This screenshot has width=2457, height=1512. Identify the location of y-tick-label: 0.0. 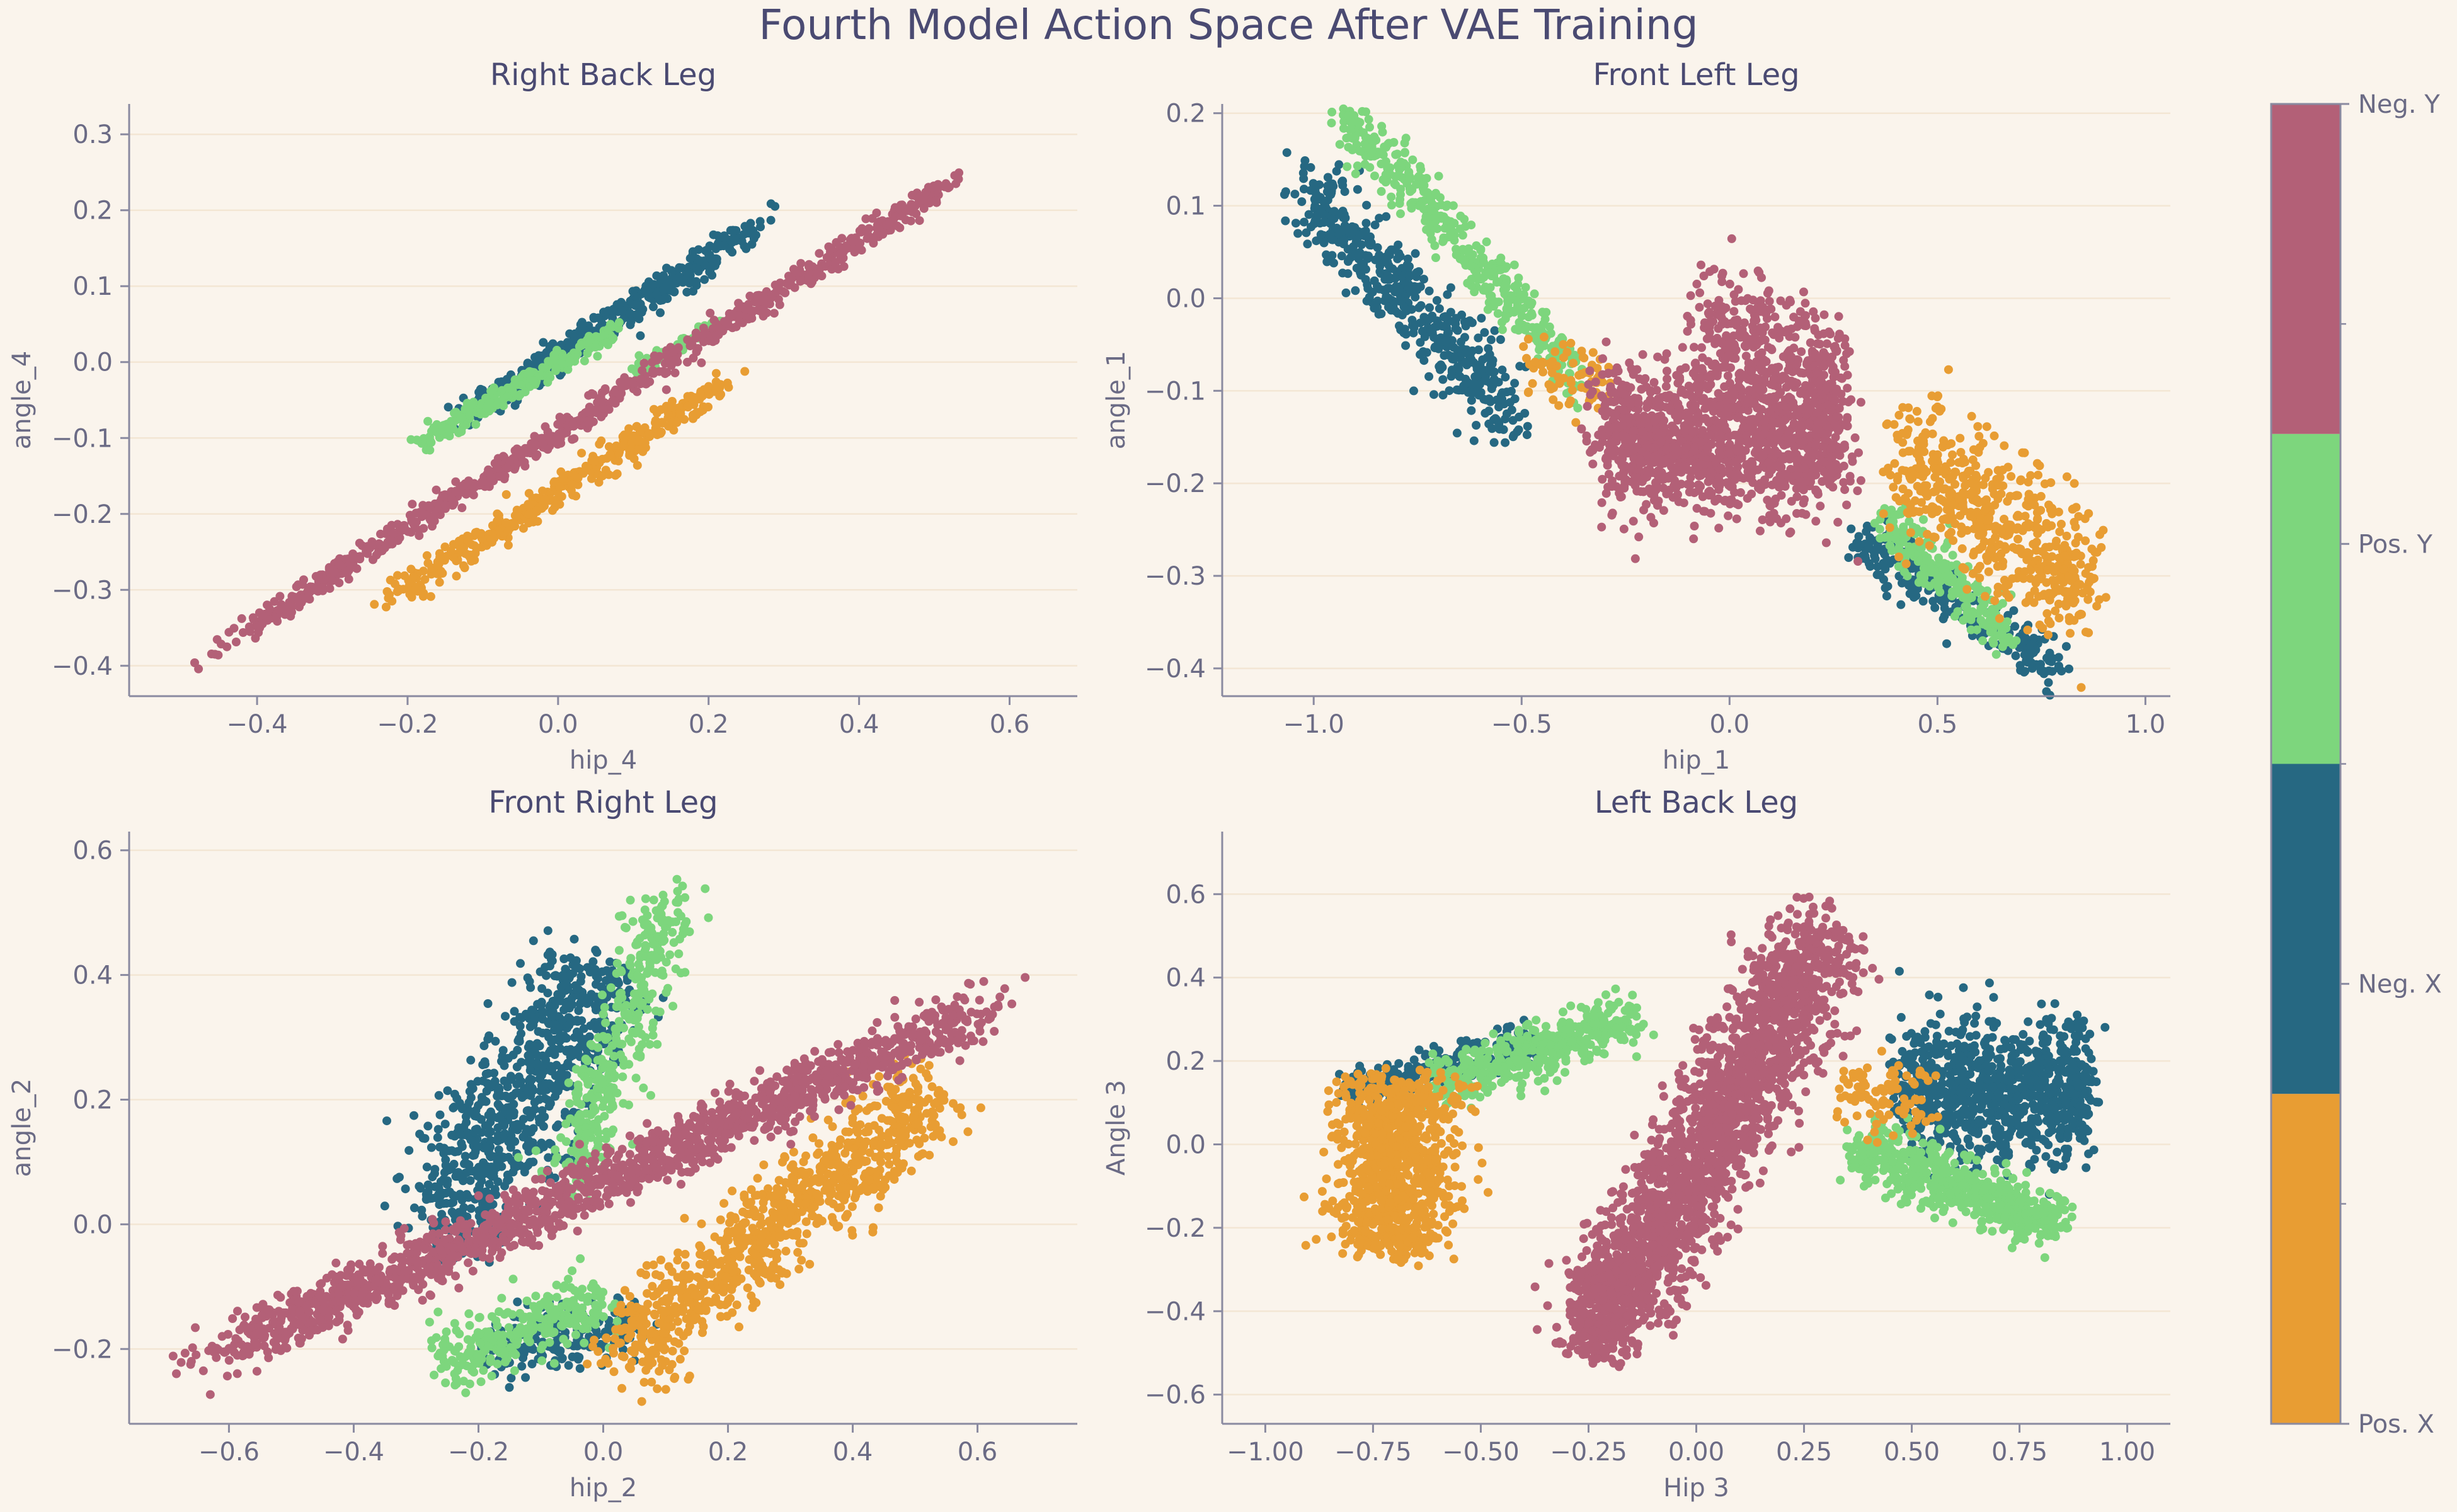
(92, 362).